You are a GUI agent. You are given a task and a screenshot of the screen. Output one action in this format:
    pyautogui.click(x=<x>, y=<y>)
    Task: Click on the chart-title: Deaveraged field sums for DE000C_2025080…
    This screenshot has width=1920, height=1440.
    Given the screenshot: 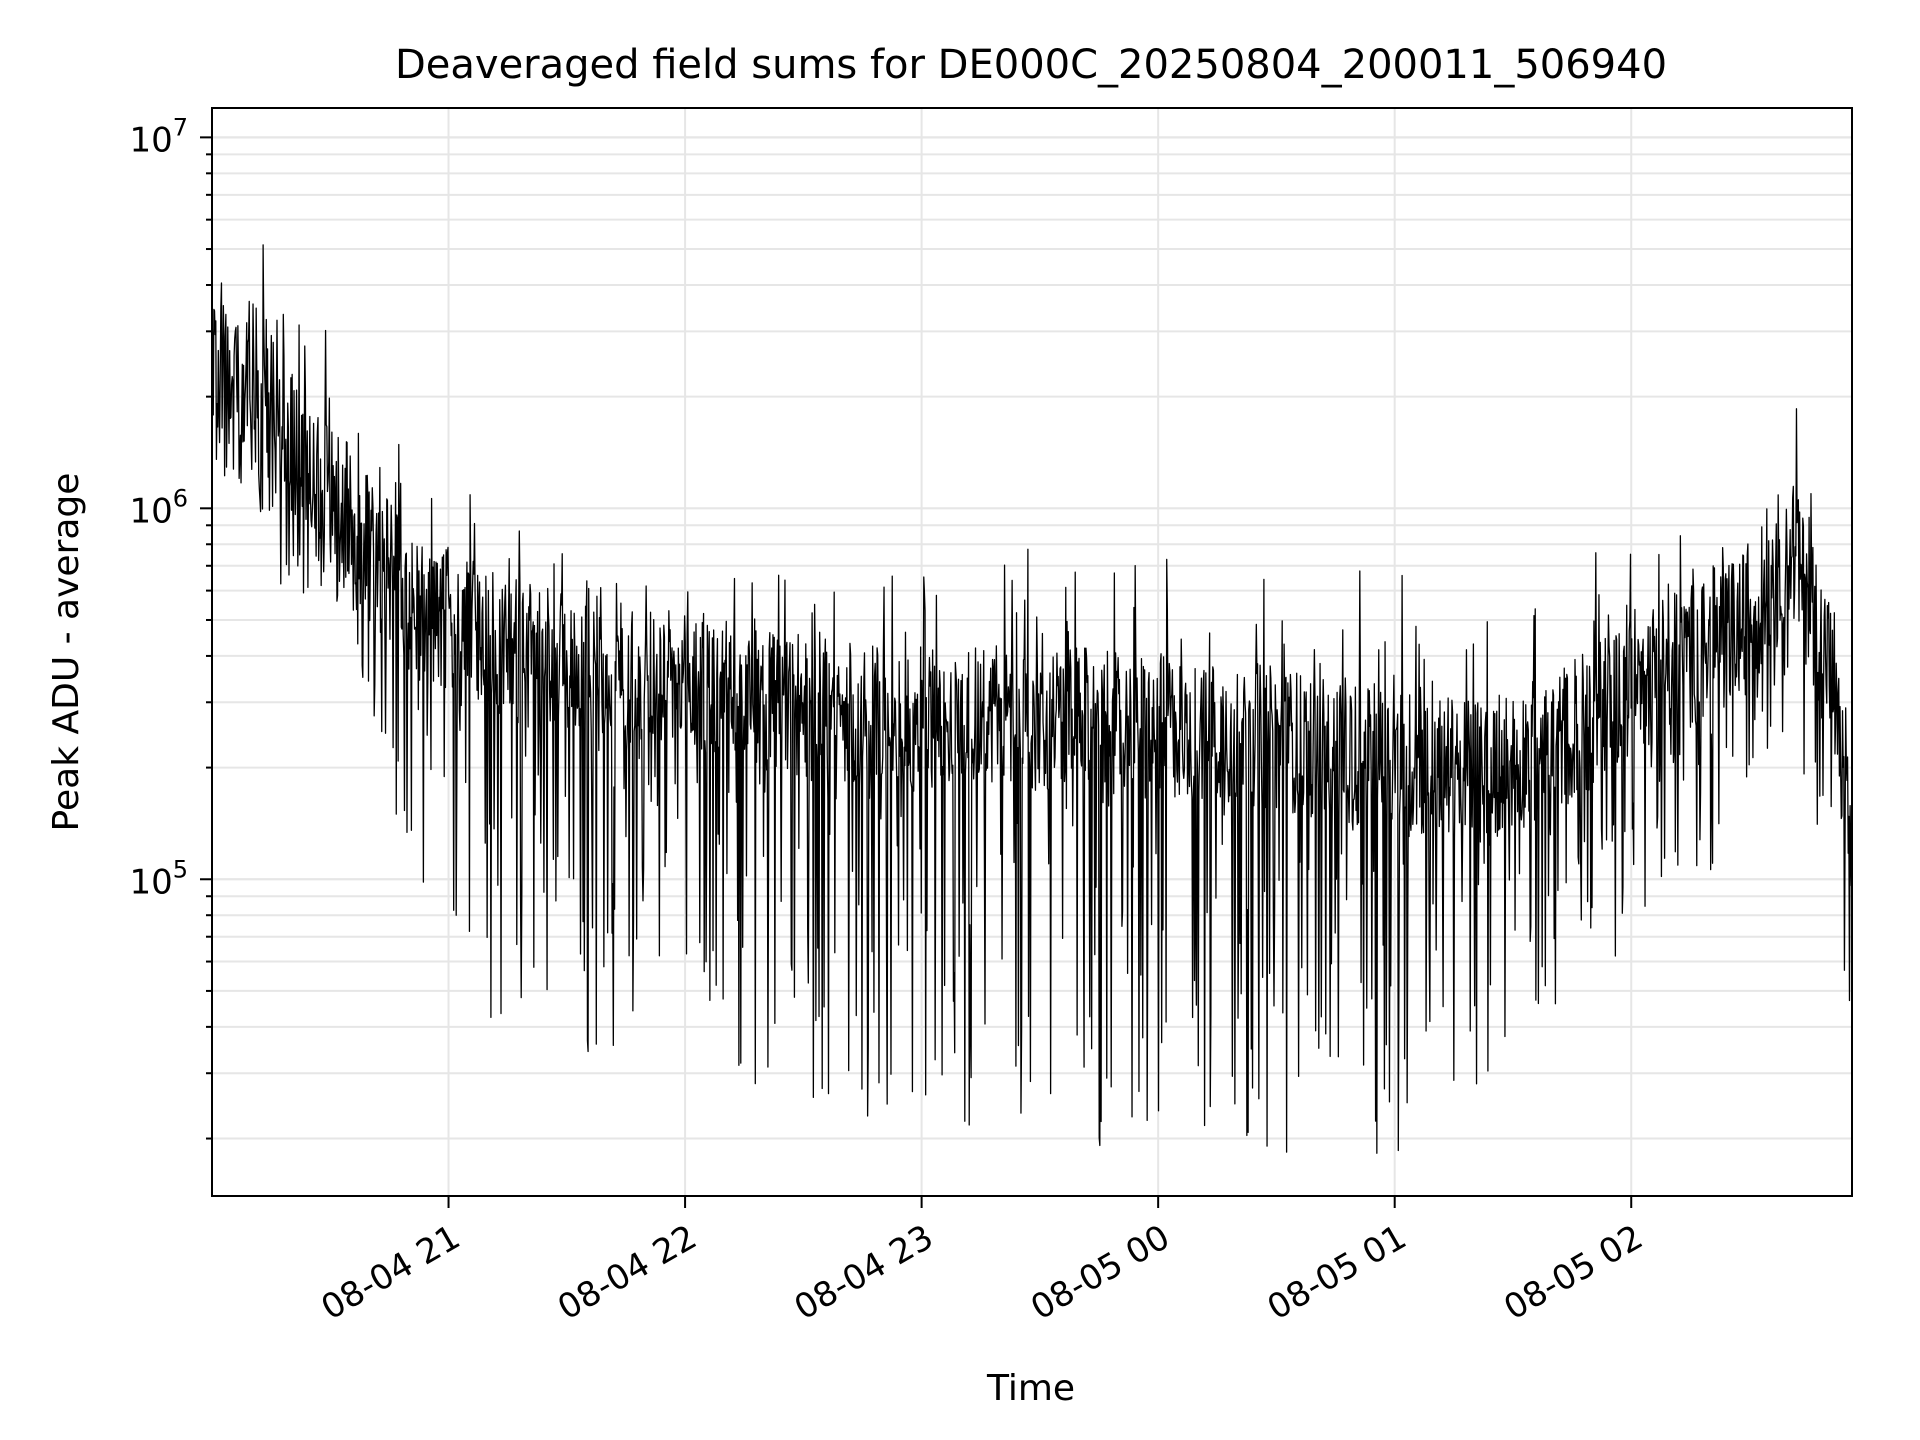 What is the action you would take?
    pyautogui.click(x=1031, y=65)
    